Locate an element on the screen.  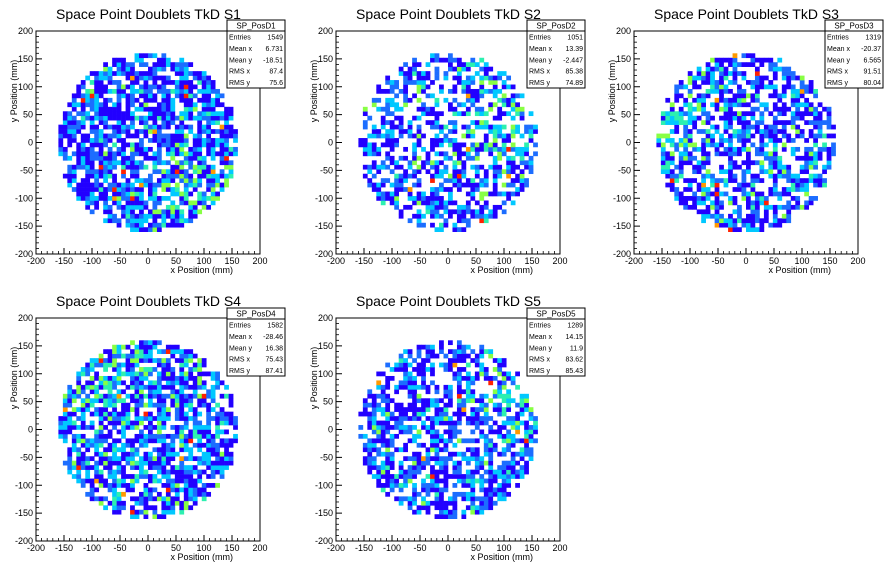
y-tick-label: 200 is located at coordinates (623, 31).